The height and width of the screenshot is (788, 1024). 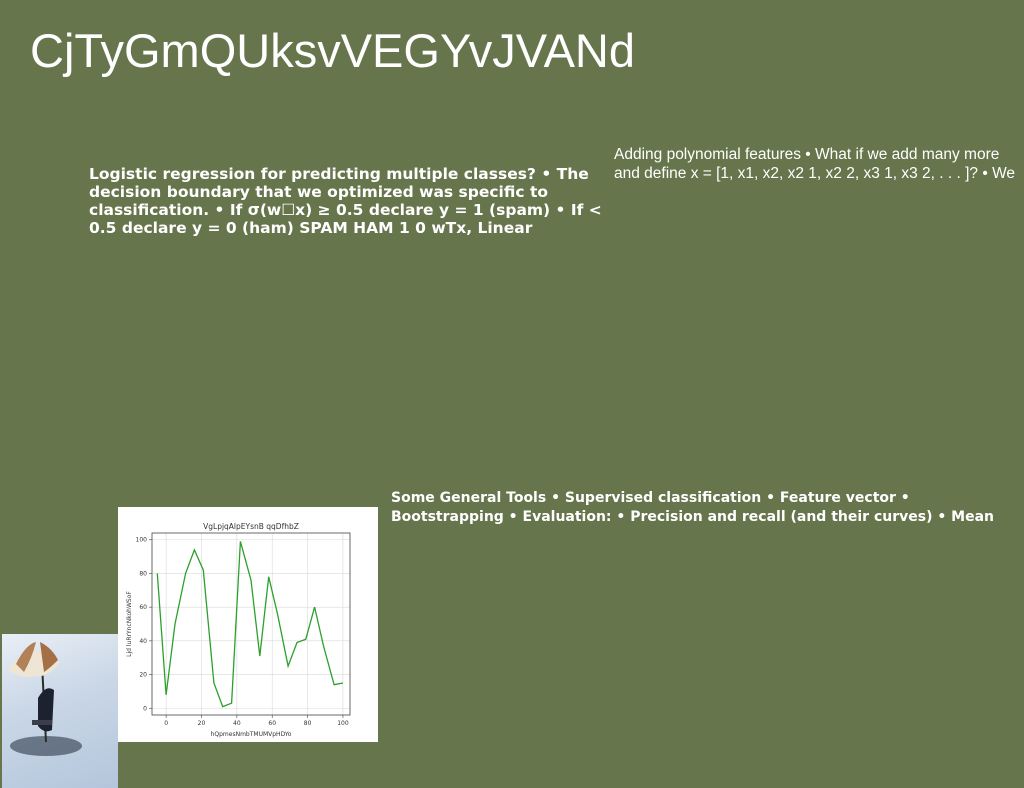 What do you see at coordinates (251, 734) in the screenshot?
I see `x-axis-label: hQpmesNmbTMUMVpHDYo` at bounding box center [251, 734].